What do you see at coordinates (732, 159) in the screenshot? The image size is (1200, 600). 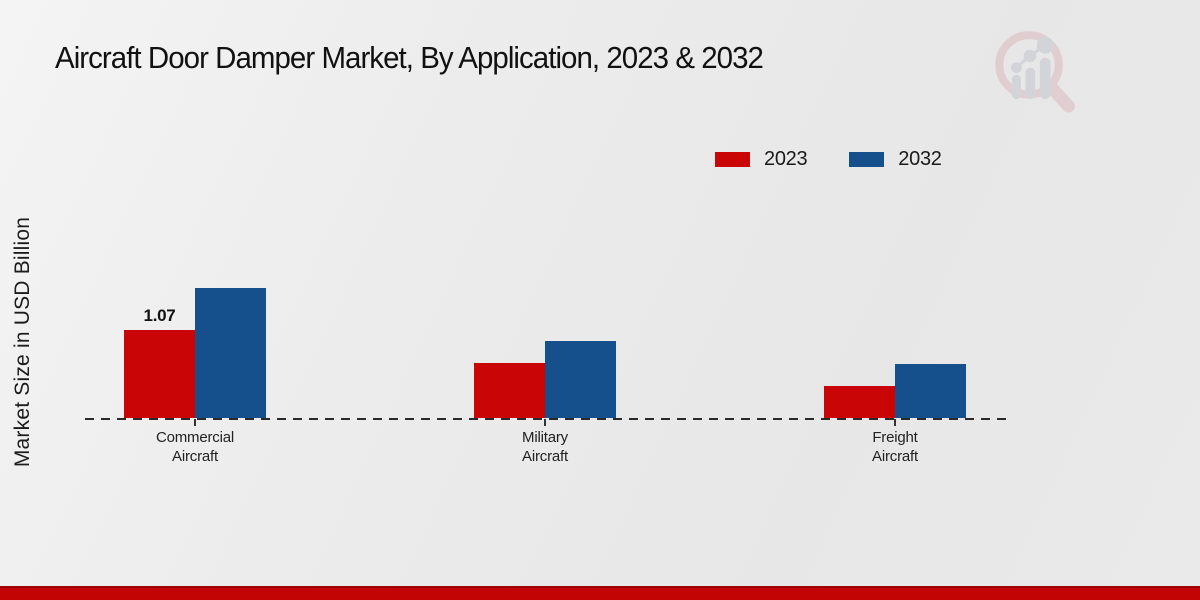 I see `legend-swatch-2023` at bounding box center [732, 159].